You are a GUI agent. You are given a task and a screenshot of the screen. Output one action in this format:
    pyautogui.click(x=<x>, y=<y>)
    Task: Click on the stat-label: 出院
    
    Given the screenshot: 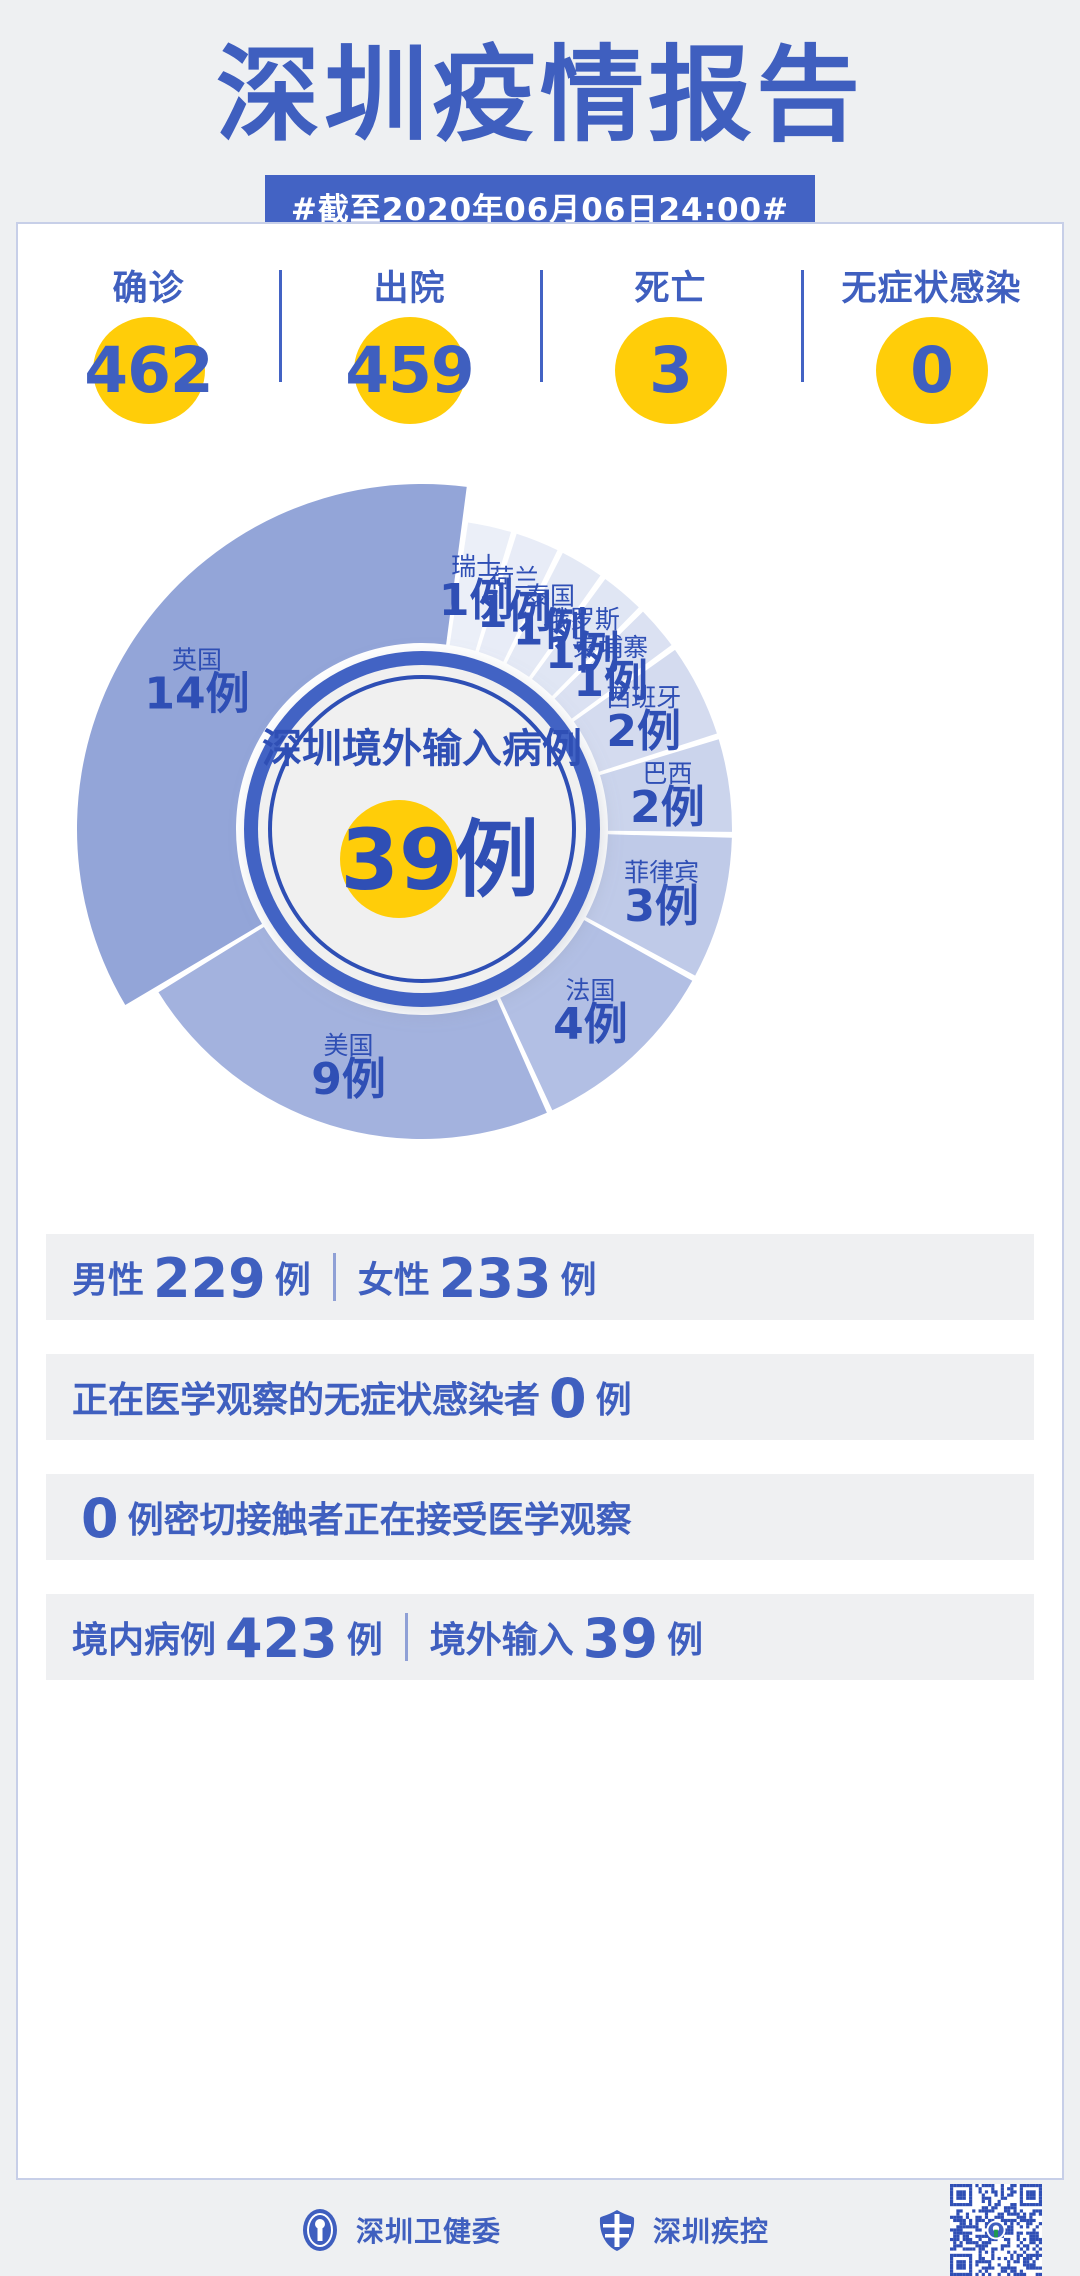 What is the action you would take?
    pyautogui.click(x=409, y=289)
    